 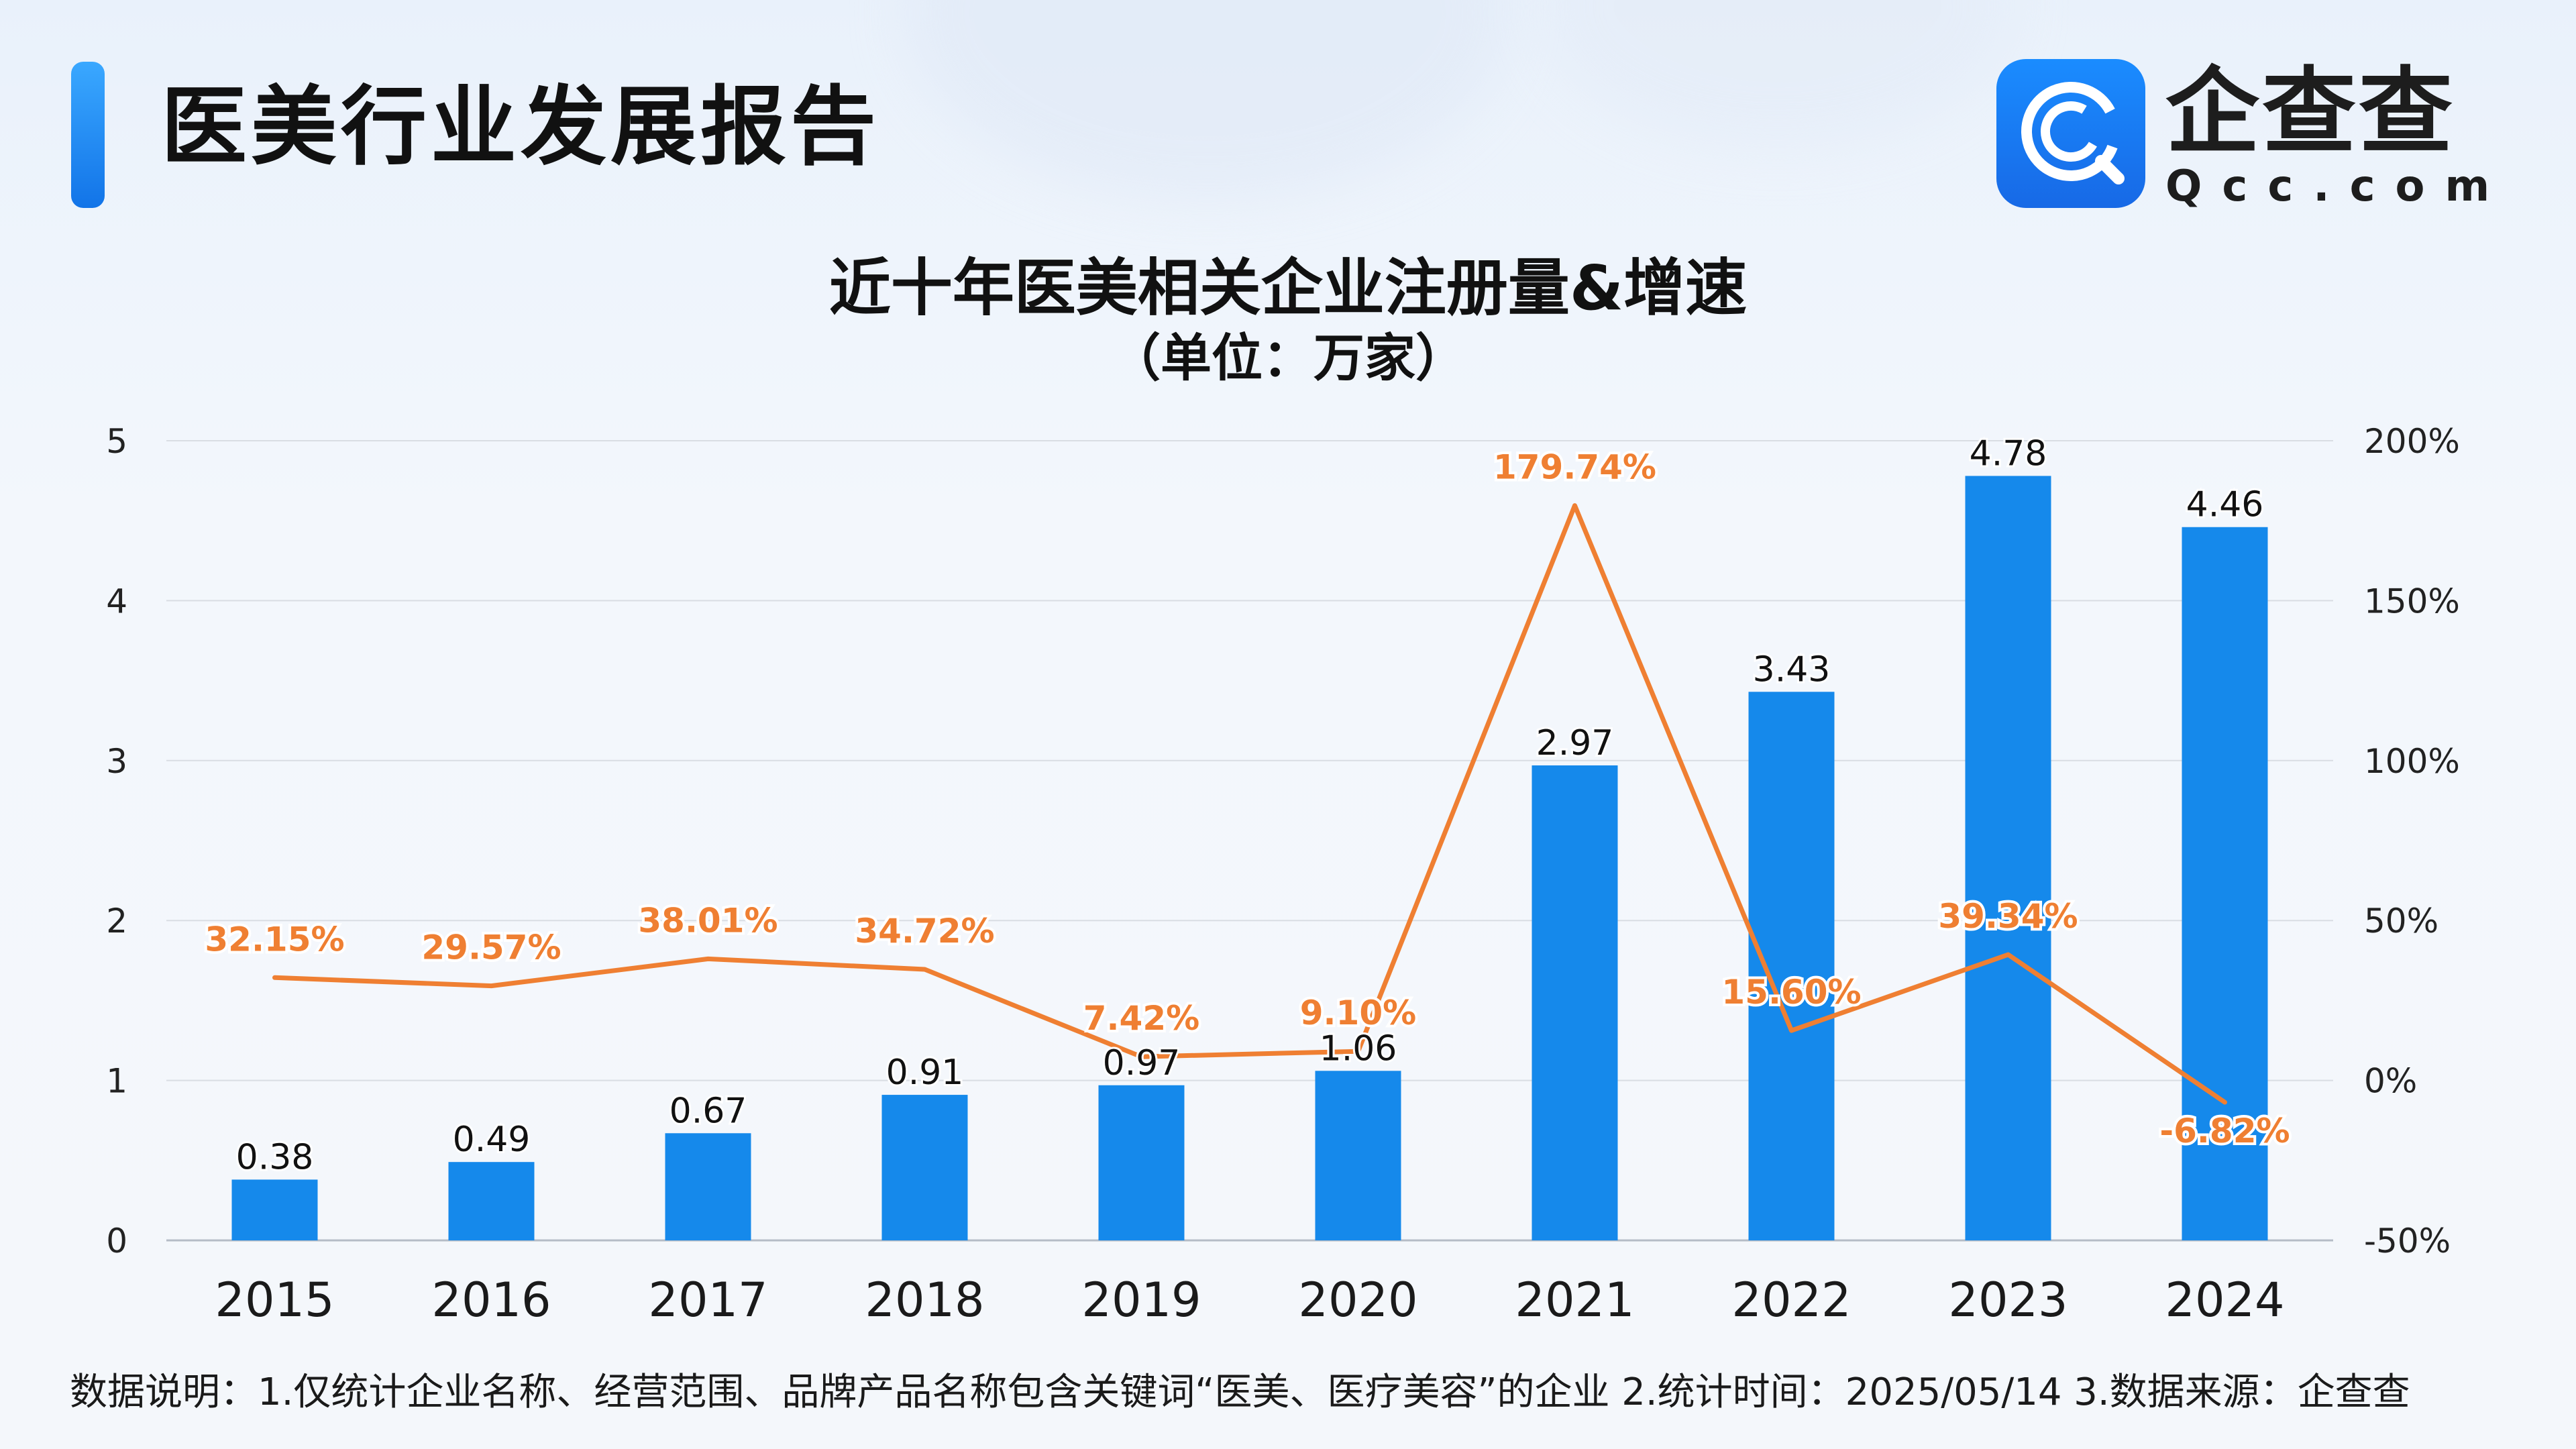 What do you see at coordinates (116, 921) in the screenshot?
I see `y-left-tick-label: 2` at bounding box center [116, 921].